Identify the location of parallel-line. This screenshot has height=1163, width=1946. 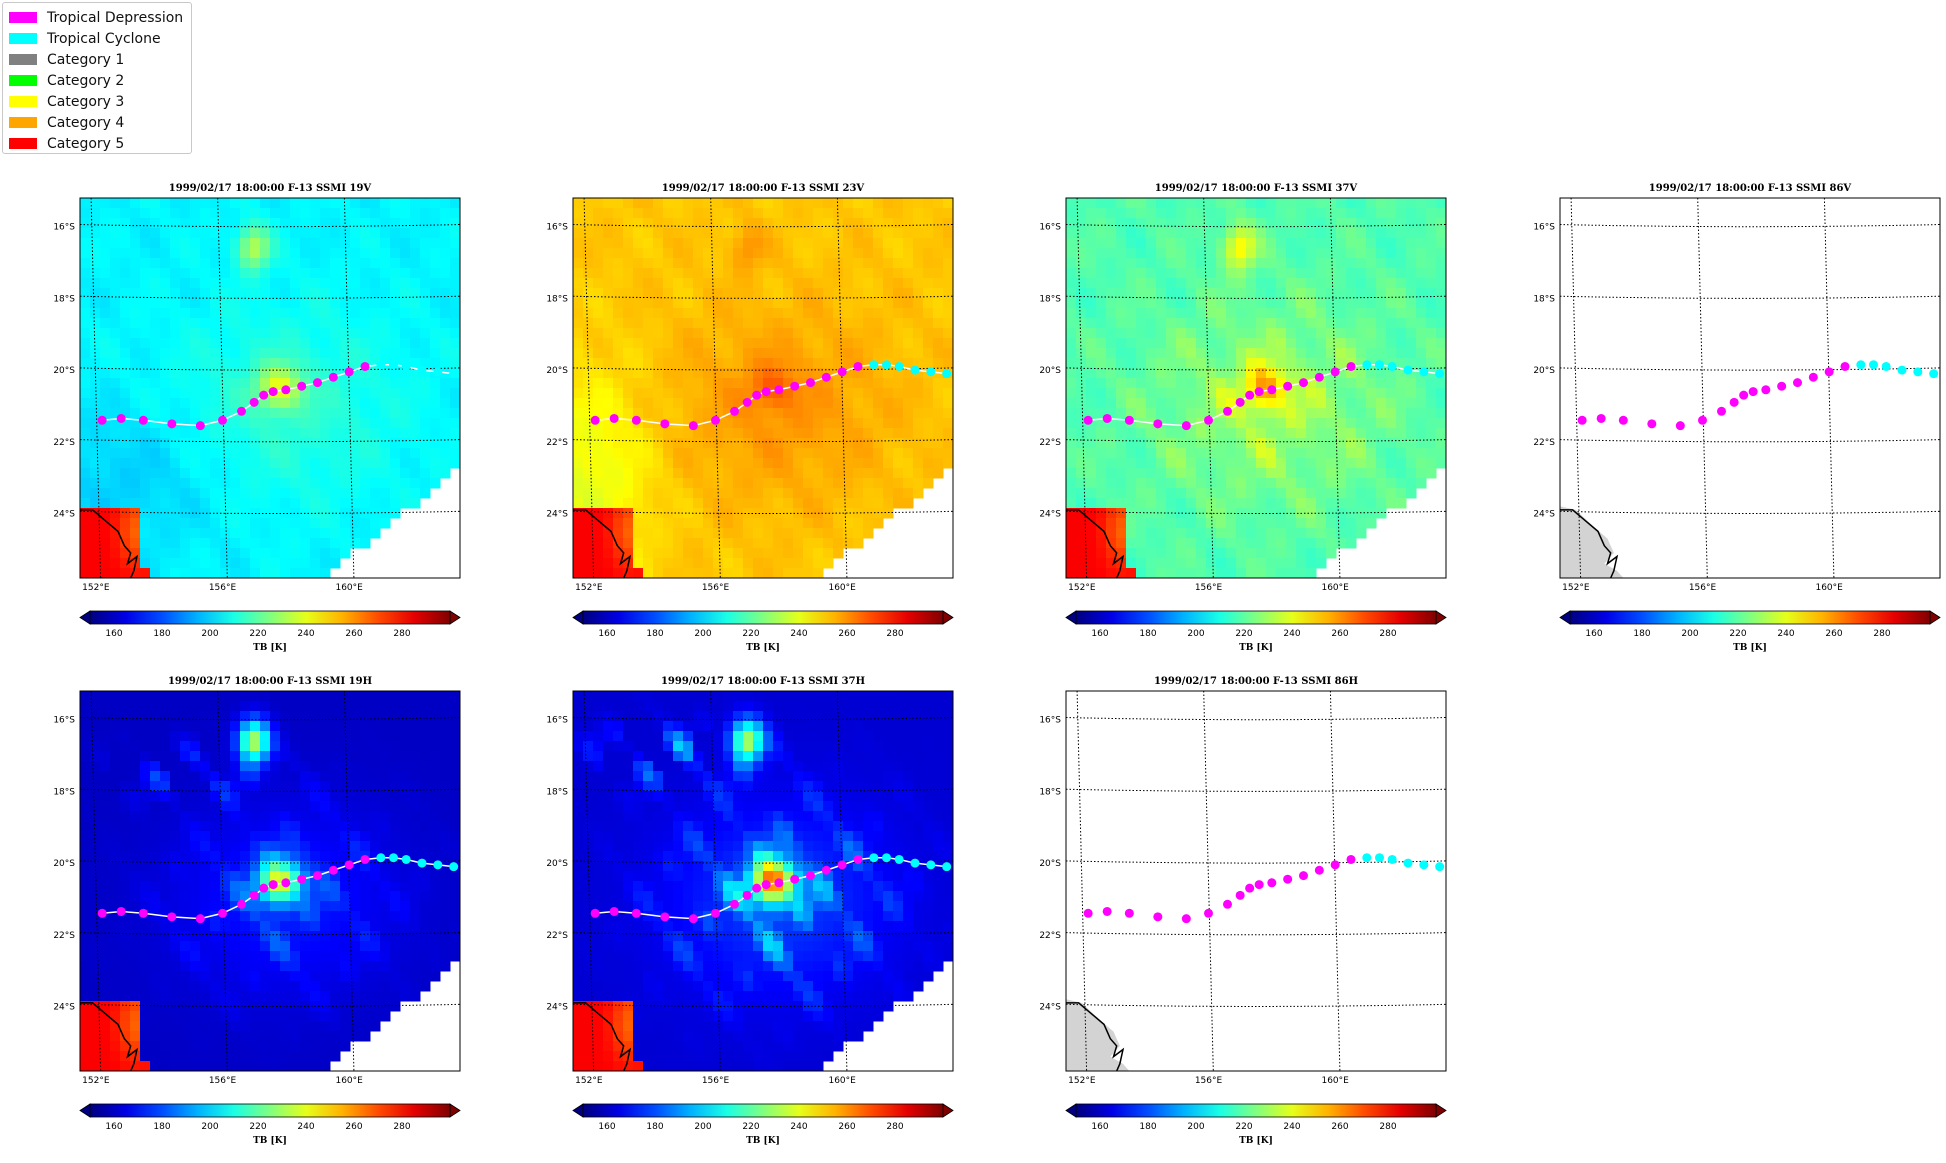
(270, 369).